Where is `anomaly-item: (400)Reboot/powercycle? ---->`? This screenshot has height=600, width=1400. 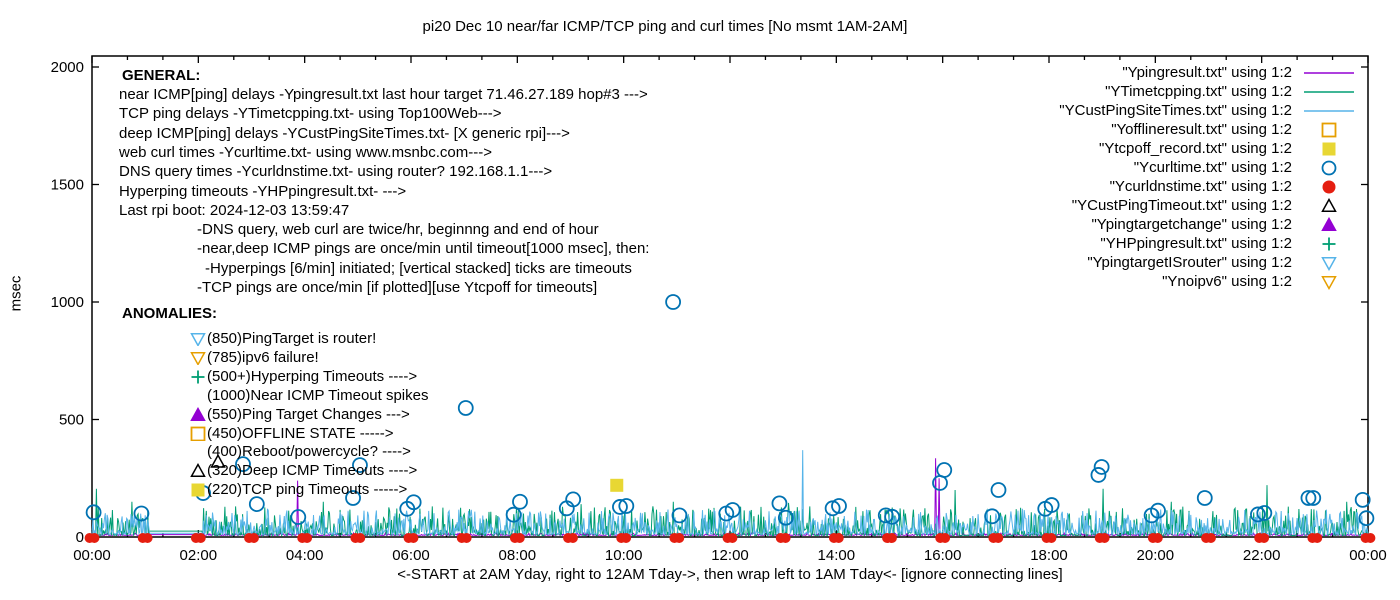 anomaly-item: (400)Reboot/powercycle? ----> is located at coordinates (300, 451).